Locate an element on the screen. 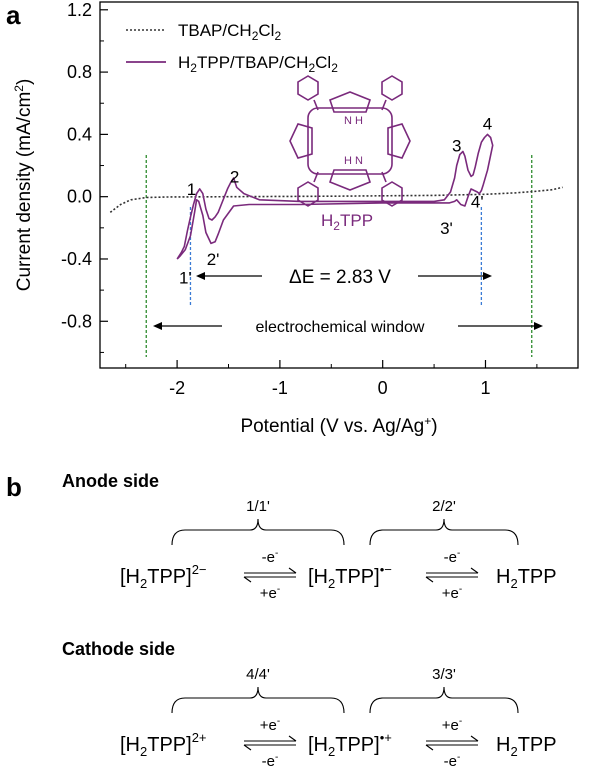  delta-e-arrowhead-left is located at coordinates (200, 276).